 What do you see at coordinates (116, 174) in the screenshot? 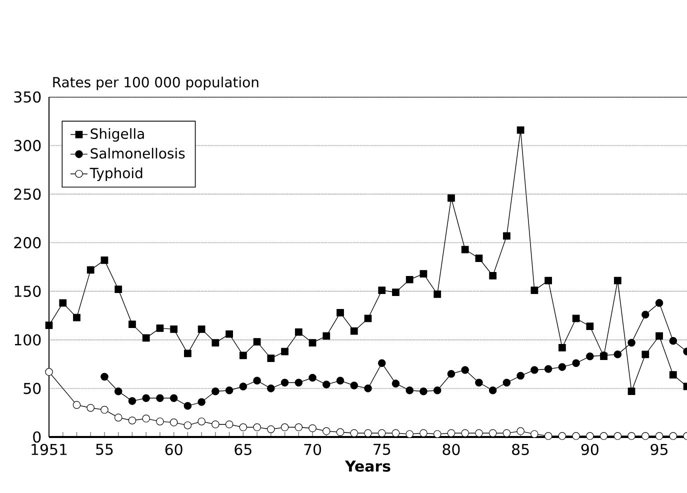
I see `legend-label: Typhoid` at bounding box center [116, 174].